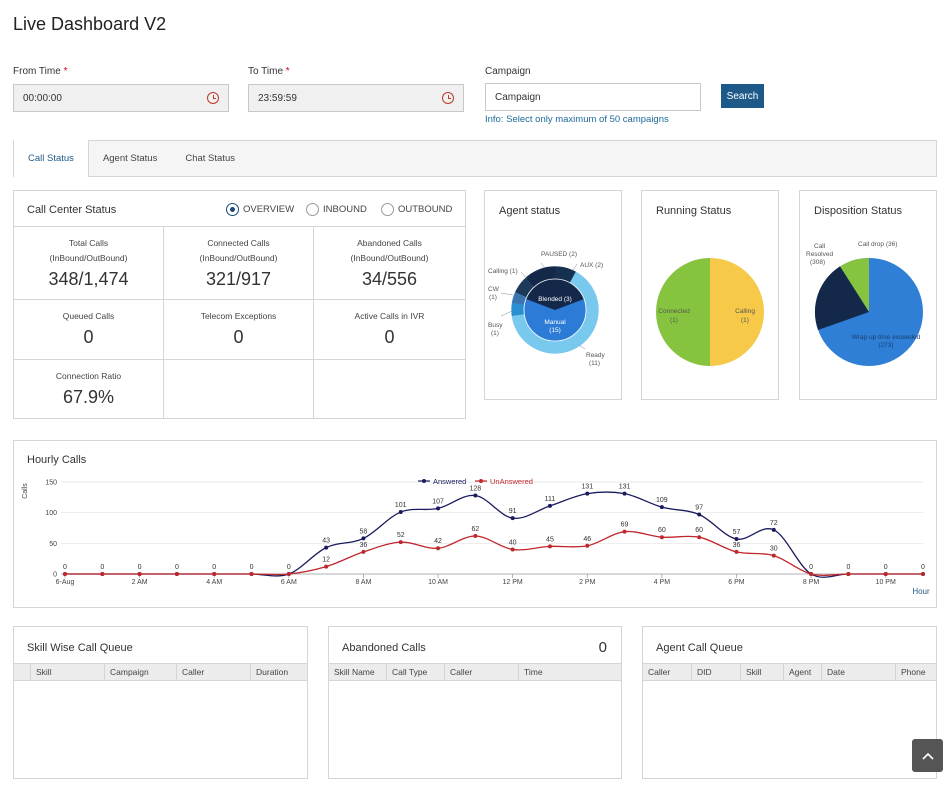 This screenshot has width=950, height=812. Describe the element at coordinates (384, 648) in the screenshot. I see `abandoned-calls-title: Abandoned Calls` at that location.